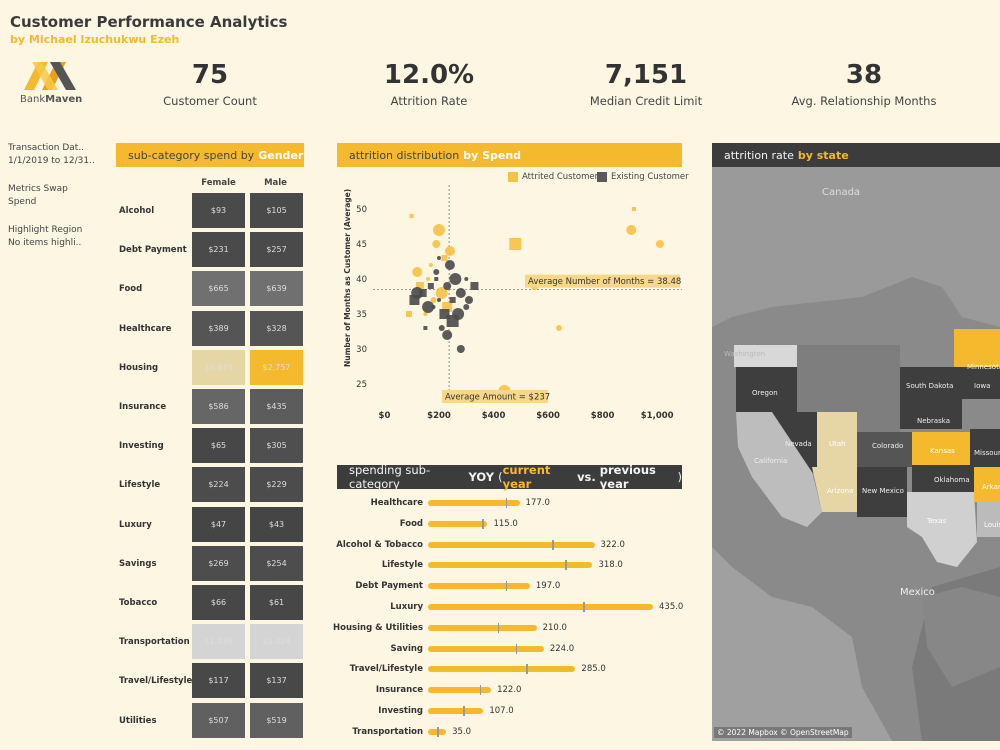 Image resolution: width=1000 pixels, height=750 pixels. Describe the element at coordinates (276, 250) in the screenshot. I see `gender-cell-male: $257` at that location.